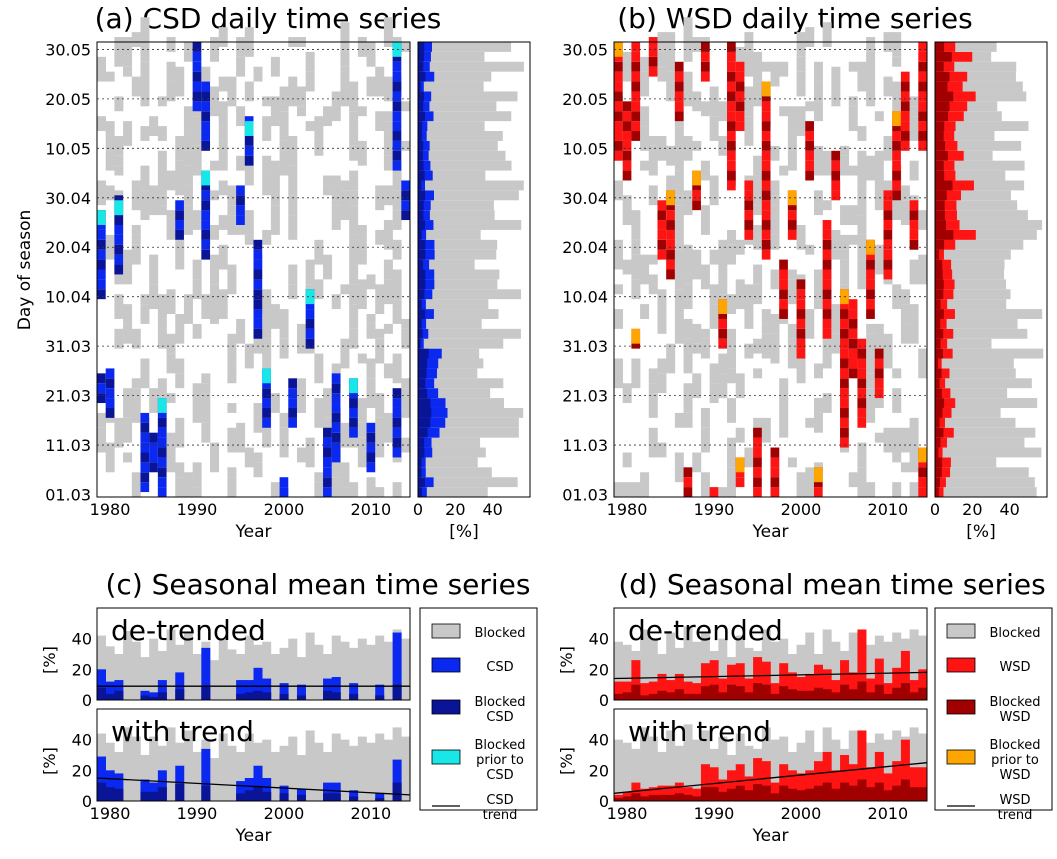  I want to click on bar-wsd, so click(636, 680).